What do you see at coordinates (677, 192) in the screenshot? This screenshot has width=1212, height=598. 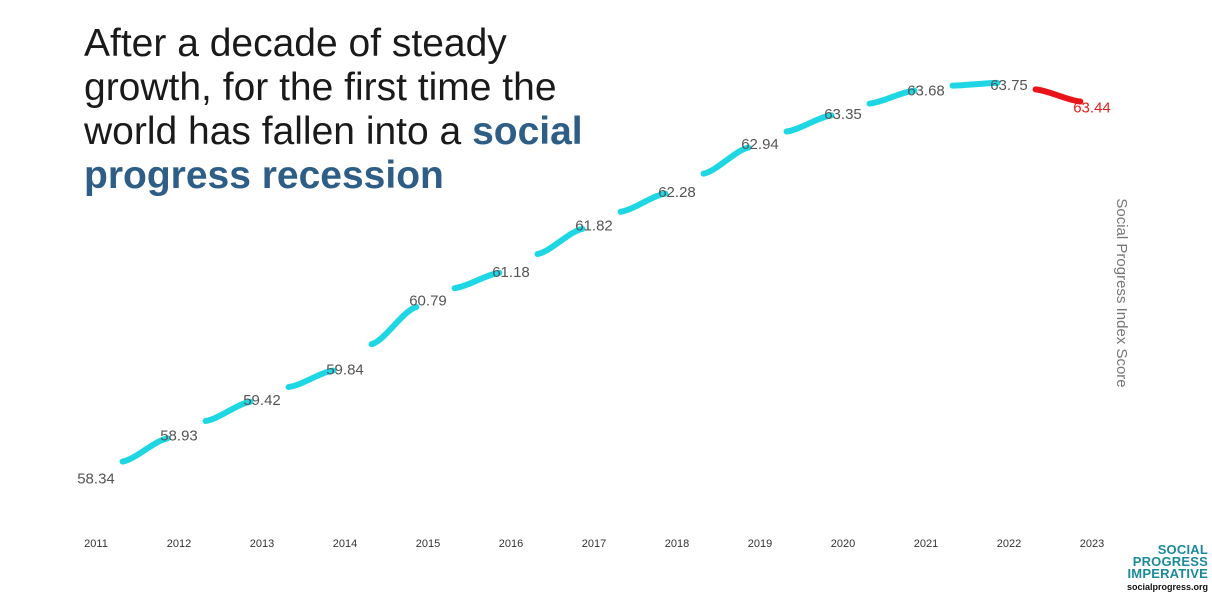 I see `value-label-2018: 62.28` at bounding box center [677, 192].